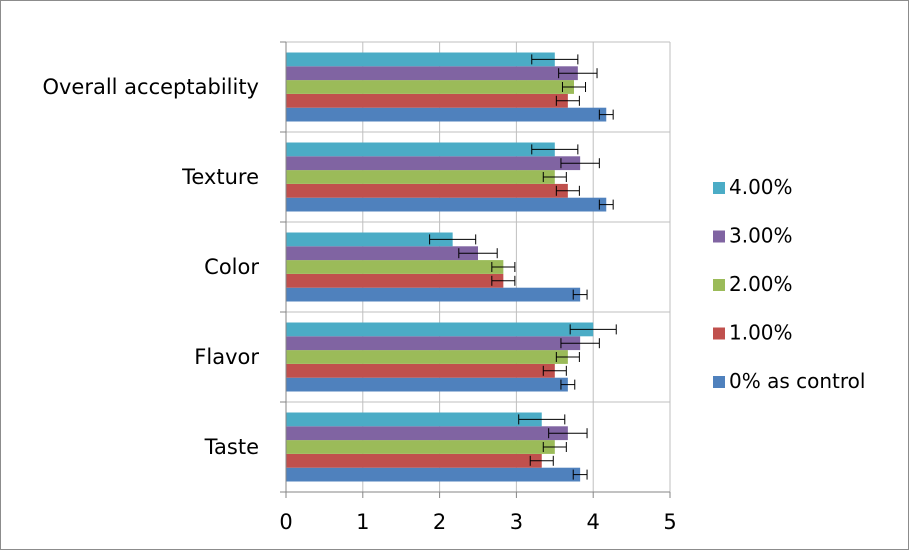 The image size is (909, 551). Describe the element at coordinates (220, 177) in the screenshot. I see `category-label: Texture` at that location.